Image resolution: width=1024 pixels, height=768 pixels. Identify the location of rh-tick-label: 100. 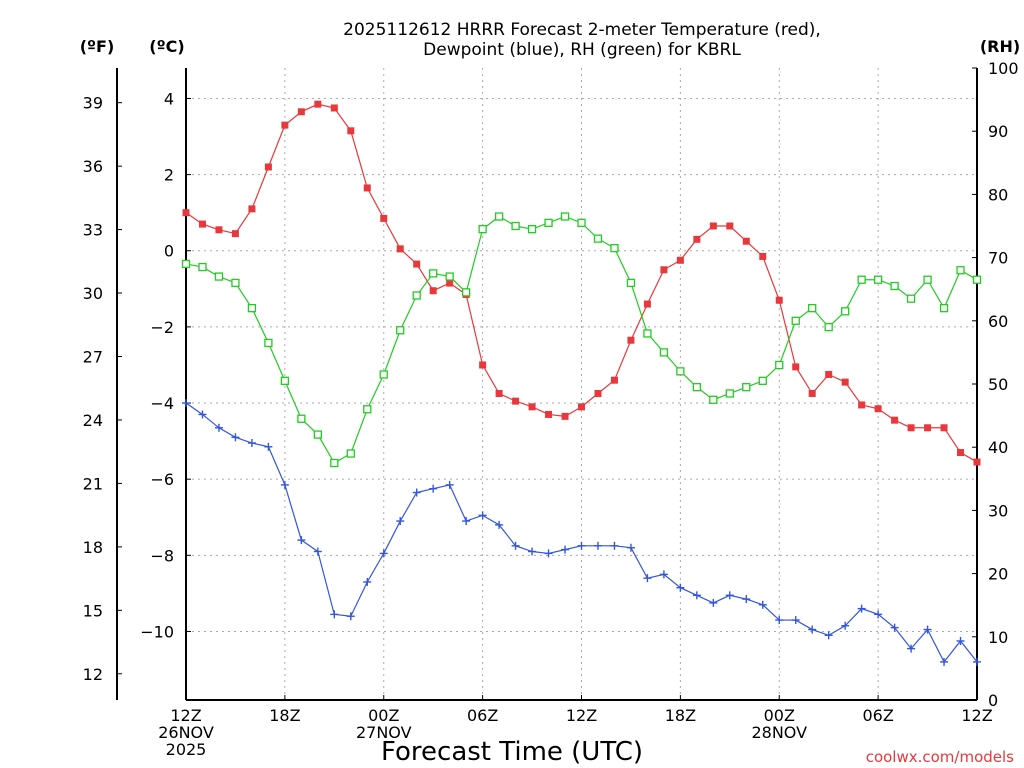
(1003, 68).